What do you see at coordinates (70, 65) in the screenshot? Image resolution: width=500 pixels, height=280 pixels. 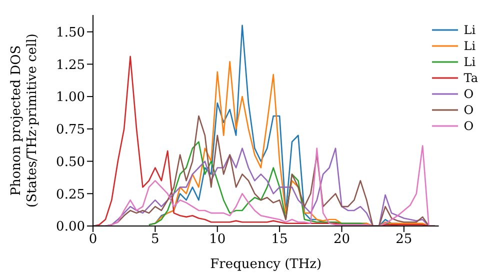 I see `y-tick-label: 1.25` at bounding box center [70, 65].